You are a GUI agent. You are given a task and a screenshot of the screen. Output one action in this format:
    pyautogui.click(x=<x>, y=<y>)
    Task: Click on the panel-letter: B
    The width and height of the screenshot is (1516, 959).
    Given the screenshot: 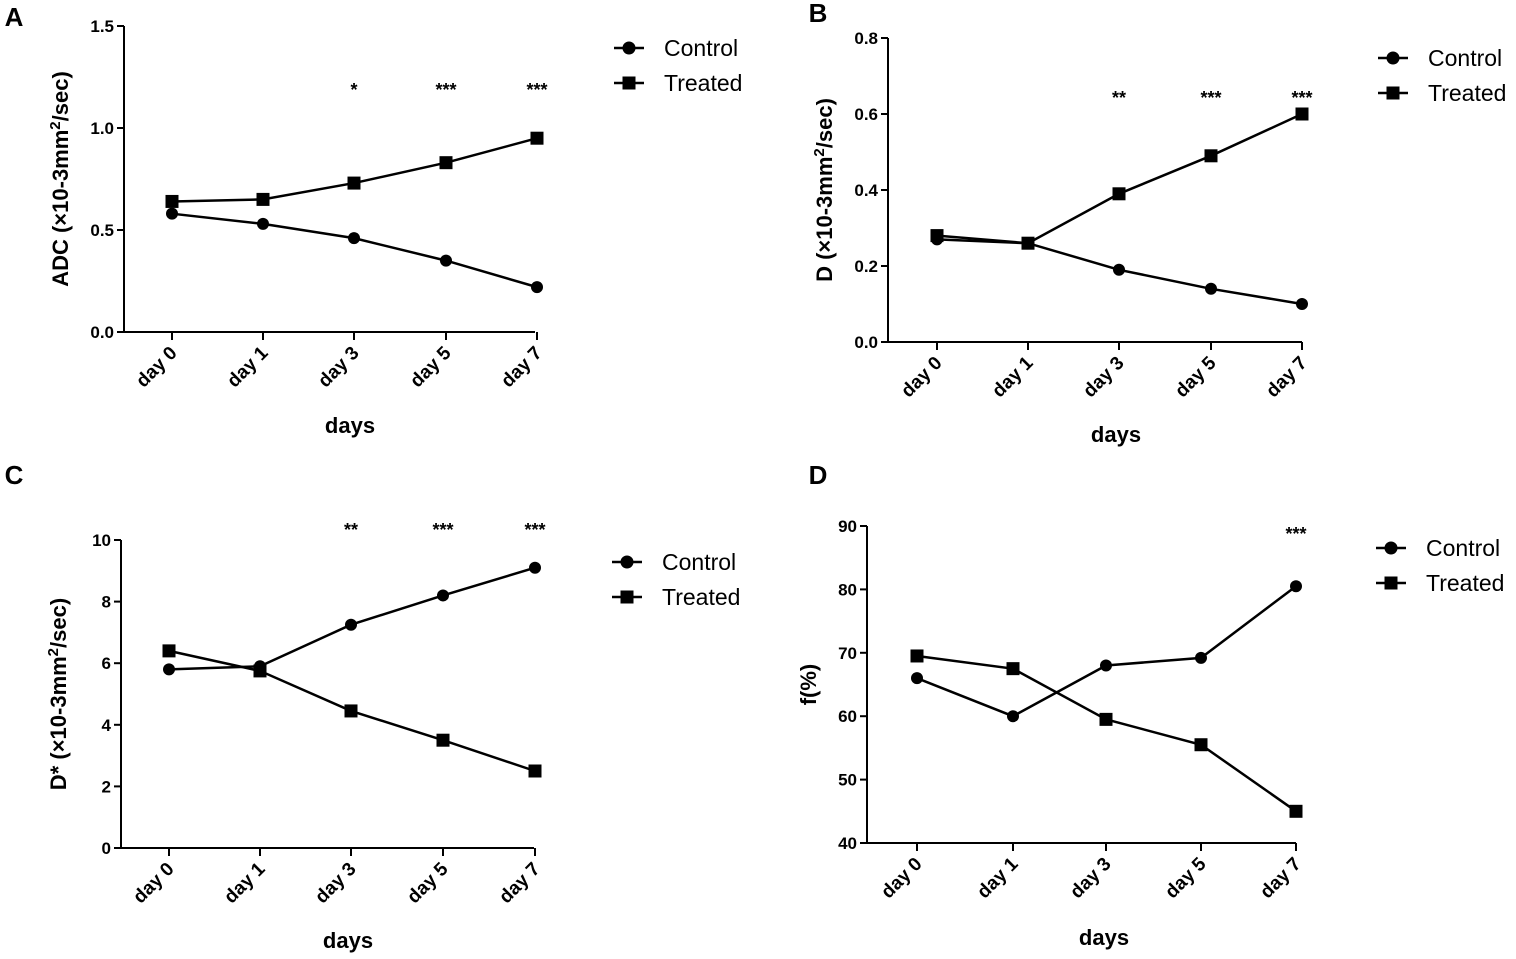 What is the action you would take?
    pyautogui.click(x=818, y=14)
    